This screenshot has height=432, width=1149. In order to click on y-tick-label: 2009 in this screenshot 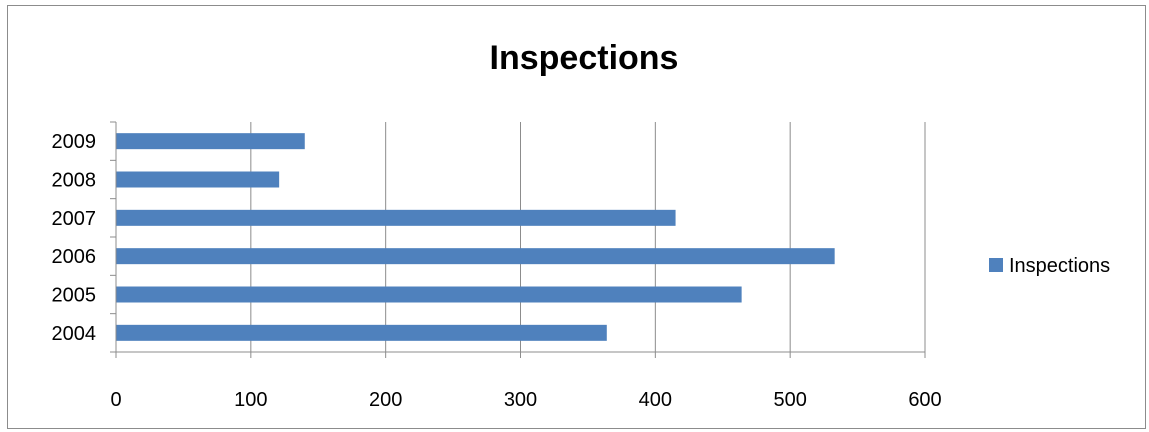, I will do `click(74, 142)`.